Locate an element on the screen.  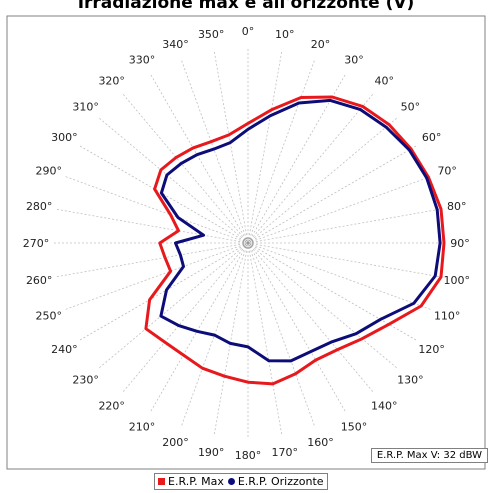
center-dot is located at coordinates (248, 243).